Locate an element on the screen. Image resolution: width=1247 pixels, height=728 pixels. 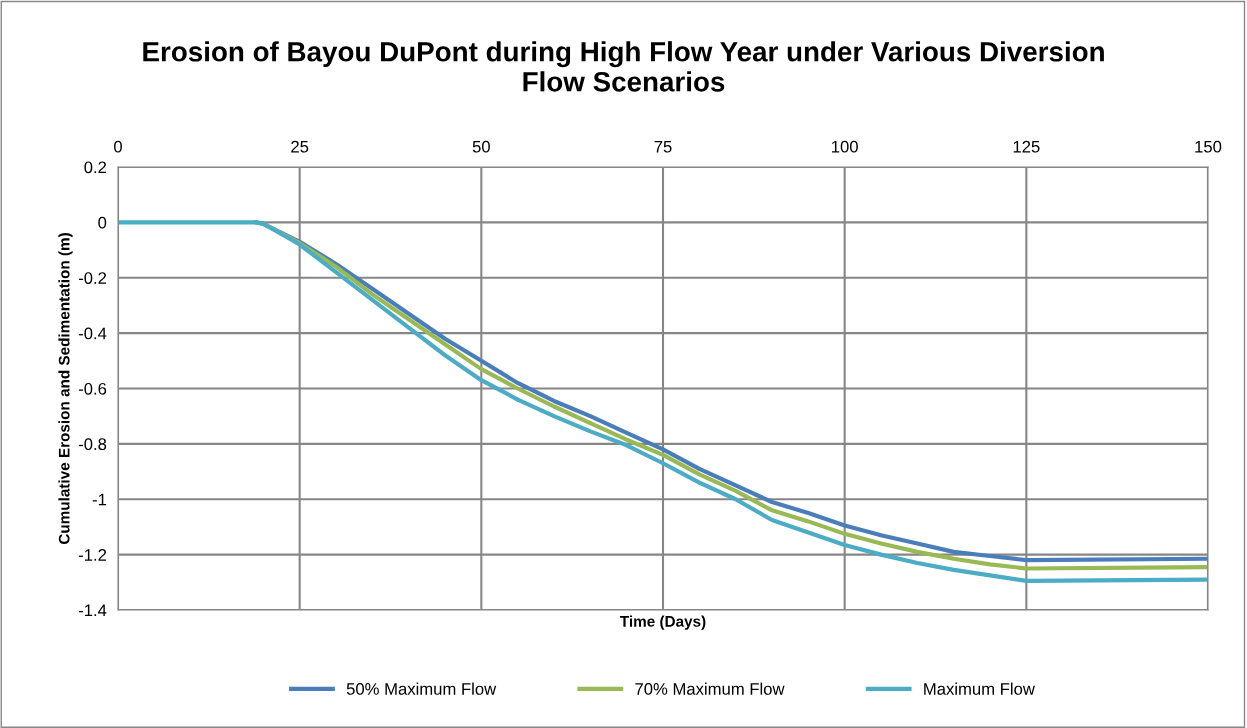
y-tick-label: 0.2 is located at coordinates (95, 167).